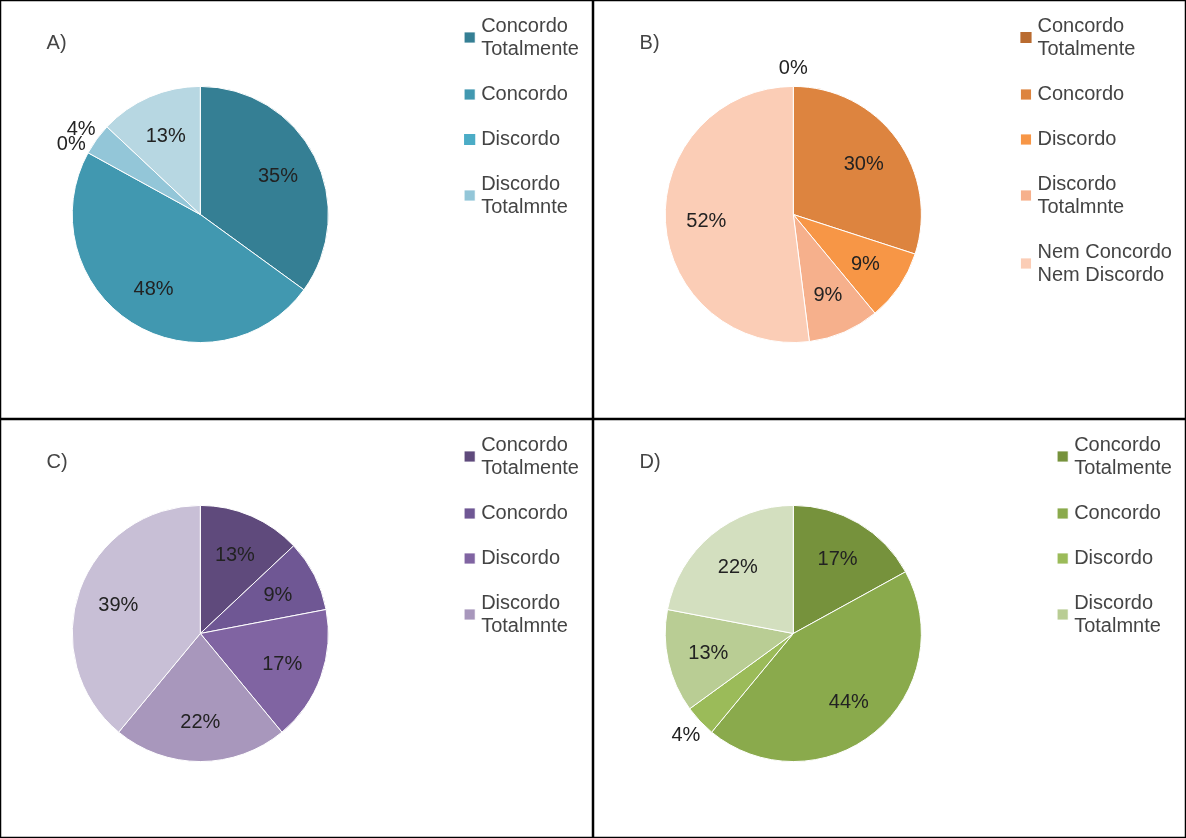 The height and width of the screenshot is (838, 1186). What do you see at coordinates (56, 41) in the screenshot?
I see `text: A)` at bounding box center [56, 41].